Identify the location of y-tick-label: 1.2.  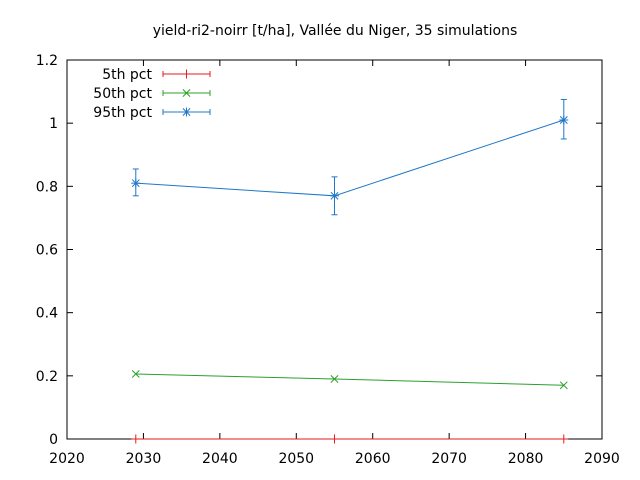
(47, 61).